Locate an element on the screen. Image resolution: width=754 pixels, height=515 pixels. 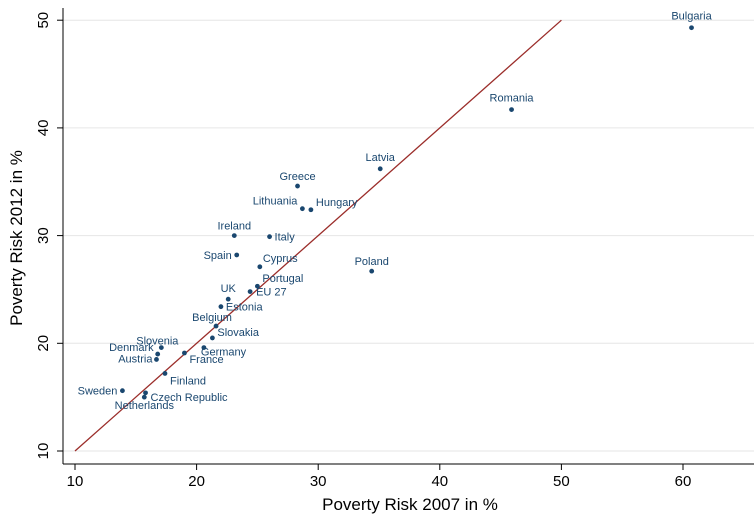
point-label: France is located at coordinates (206, 360).